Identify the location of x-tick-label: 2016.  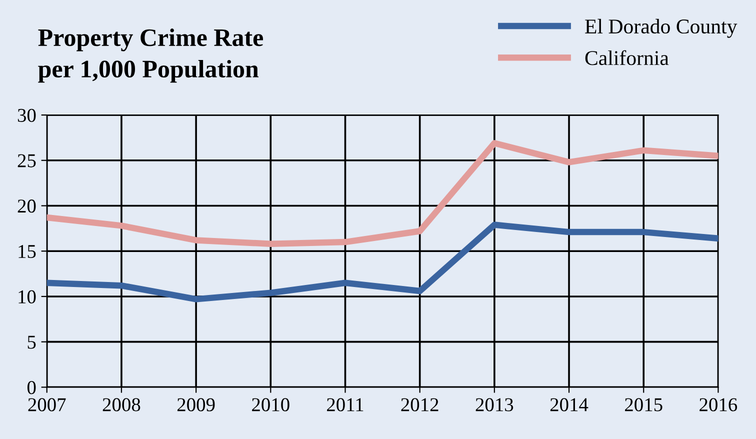
(719, 405).